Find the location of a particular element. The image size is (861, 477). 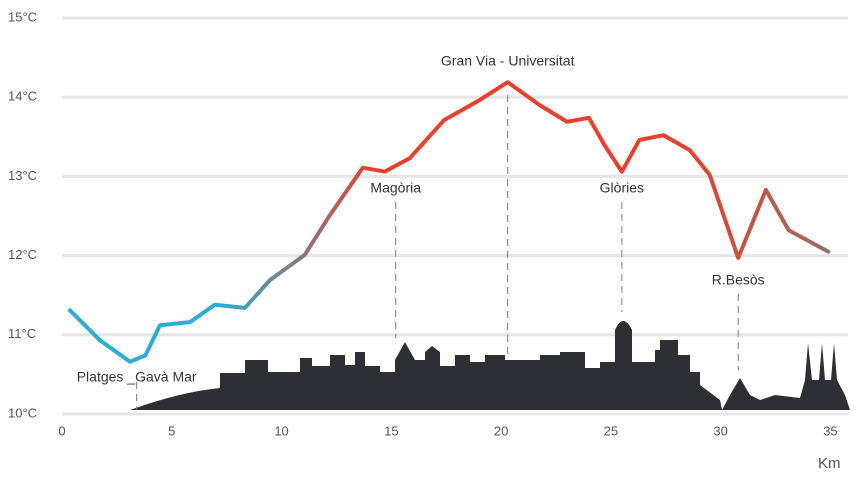

y-tick-label: 10°C is located at coordinates (22, 412).